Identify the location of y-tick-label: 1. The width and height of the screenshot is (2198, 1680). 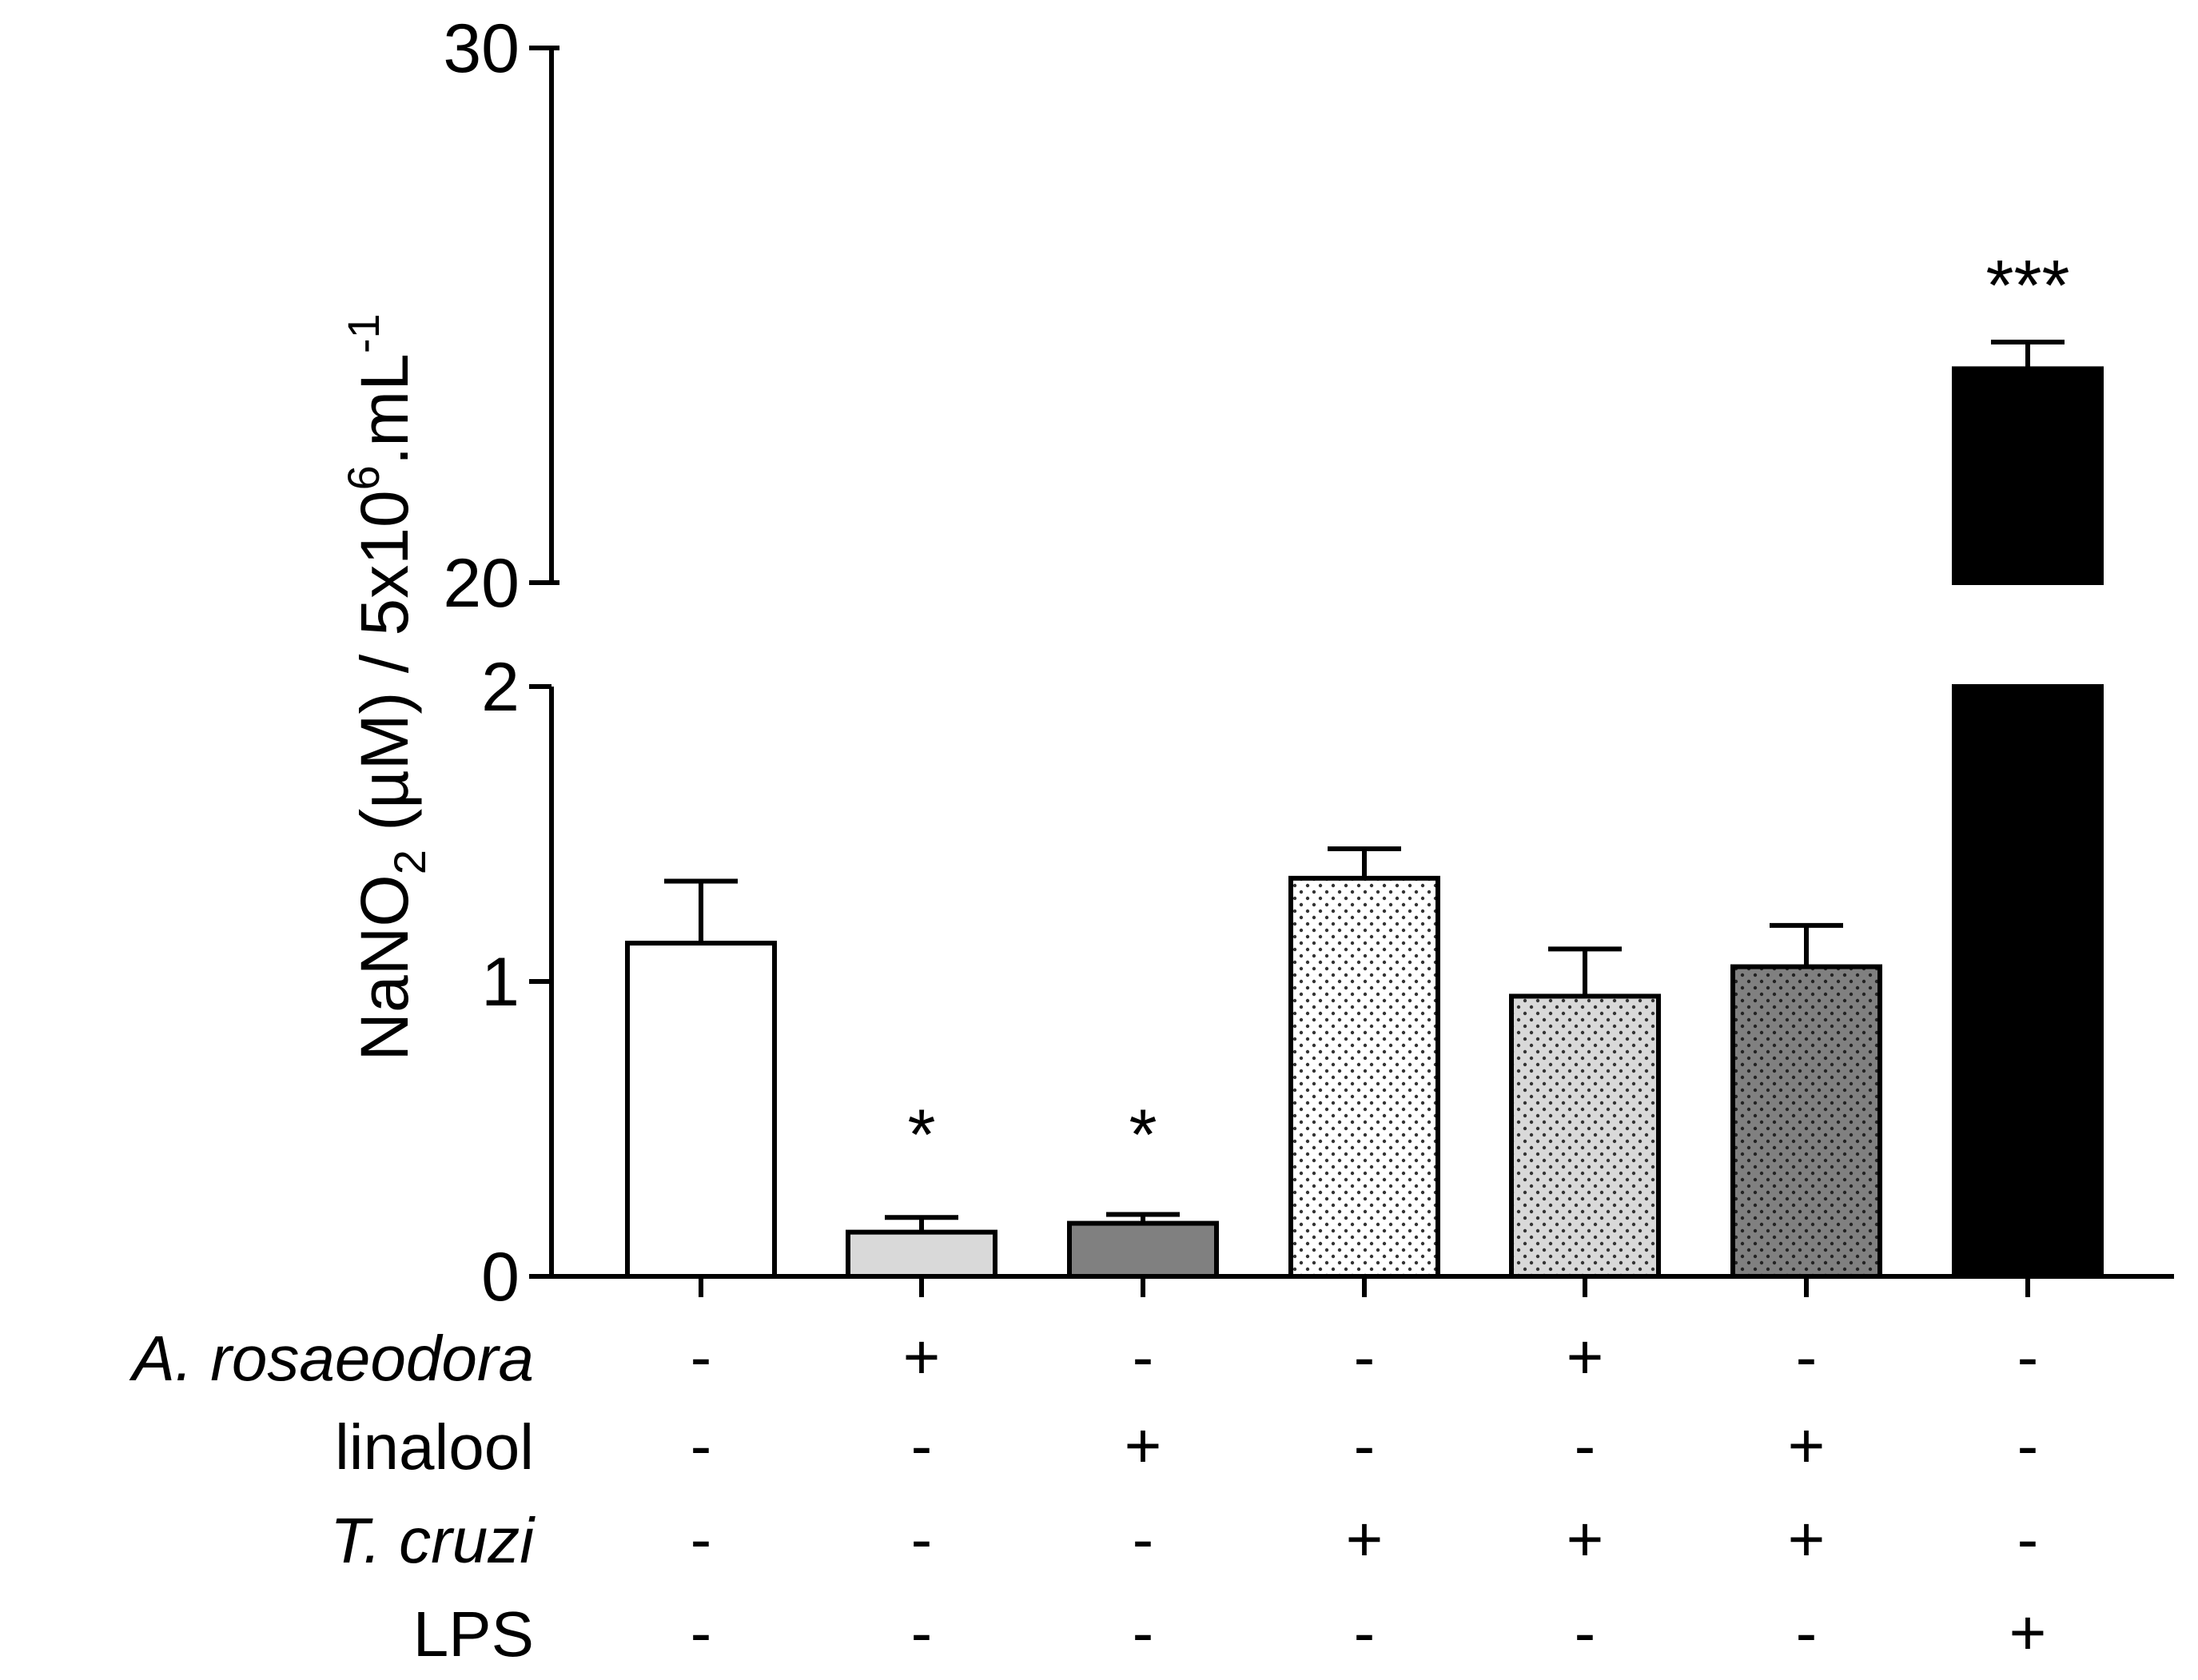
(500, 982).